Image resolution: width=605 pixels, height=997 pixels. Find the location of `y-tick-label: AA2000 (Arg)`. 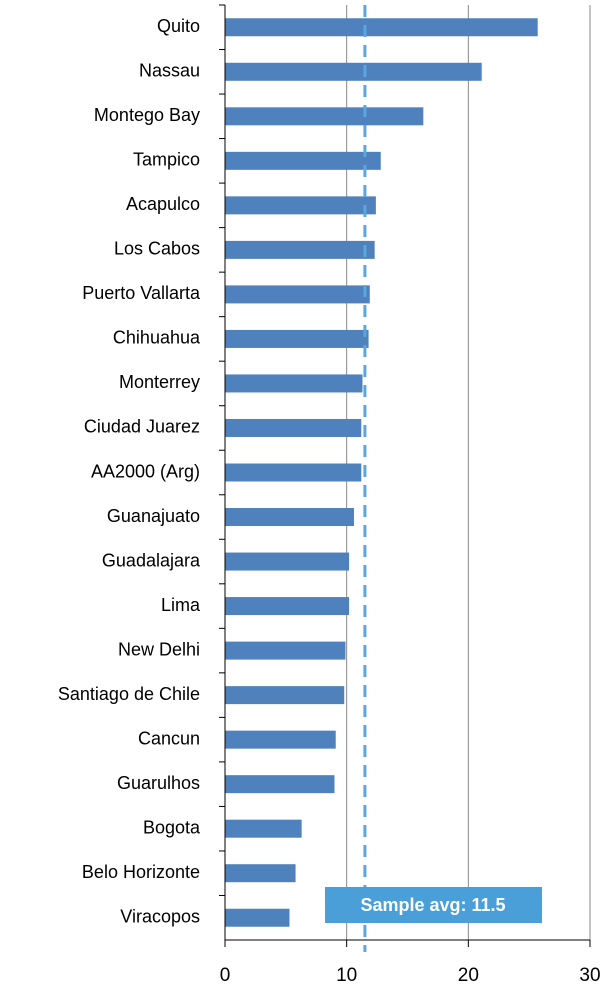

y-tick-label: AA2000 (Arg) is located at coordinates (145, 471).